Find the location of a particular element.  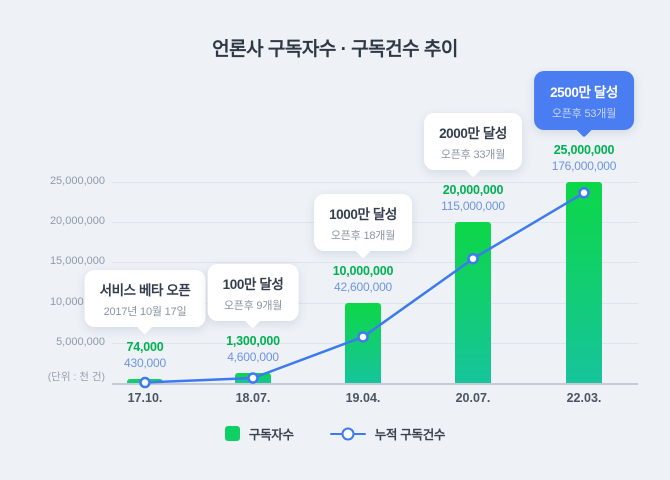

y-axis-tick-label: 25,000,000 is located at coordinates (77, 181).